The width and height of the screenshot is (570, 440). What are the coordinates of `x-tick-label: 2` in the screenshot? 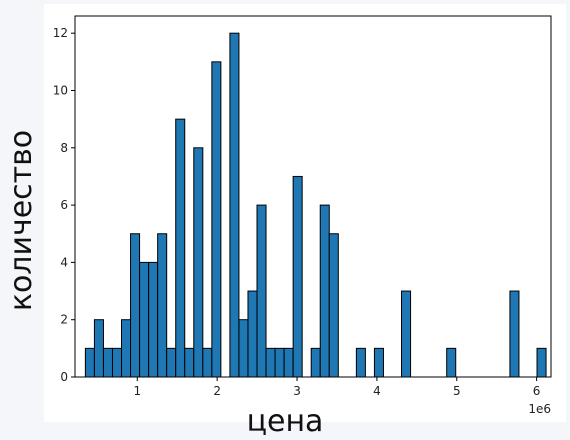 It's located at (217, 391).